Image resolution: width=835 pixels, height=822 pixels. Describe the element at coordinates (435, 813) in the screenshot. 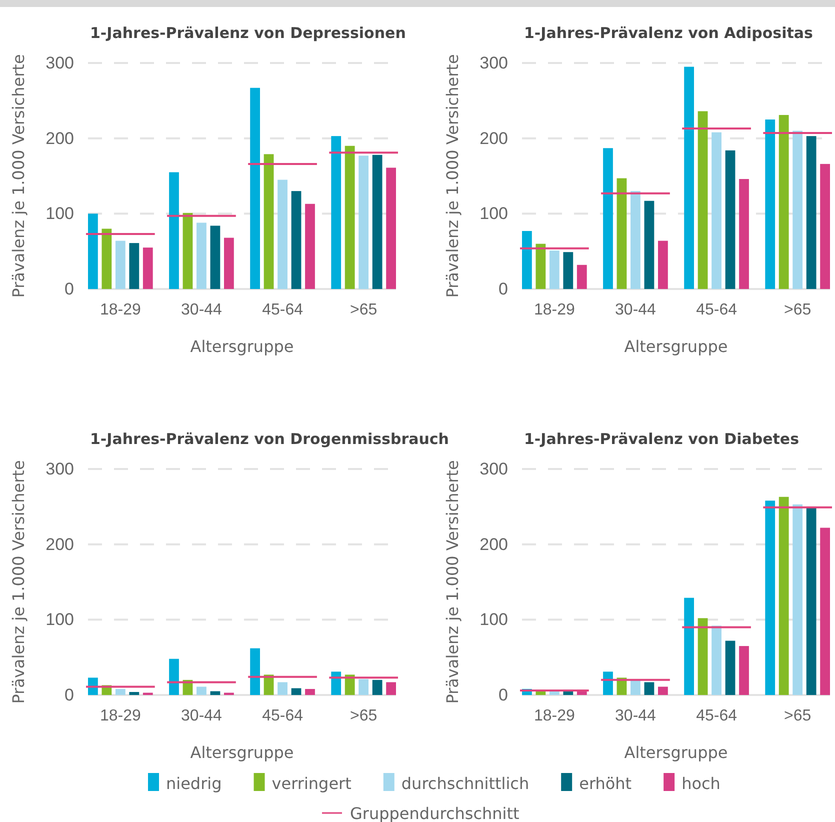

I see `legend-label: Gruppendurchschnitt` at that location.